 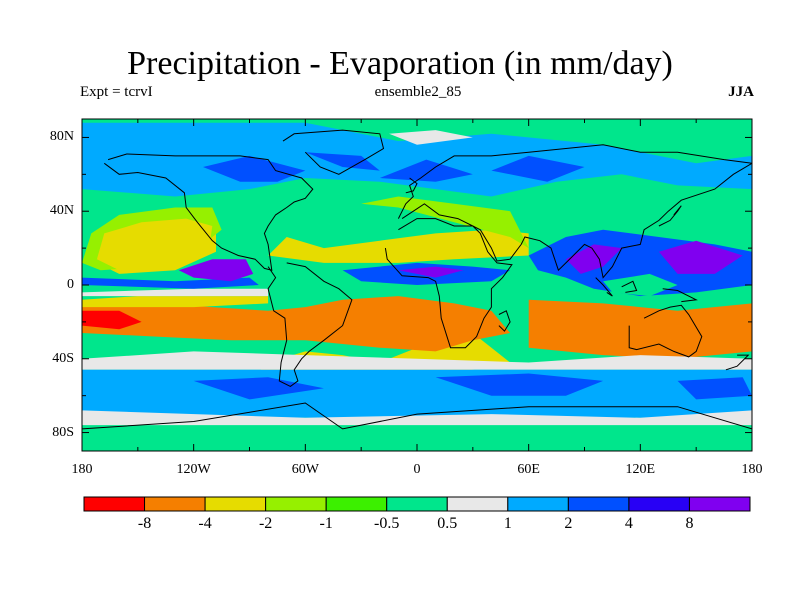 I want to click on colorbar-label: 8, so click(x=689, y=523).